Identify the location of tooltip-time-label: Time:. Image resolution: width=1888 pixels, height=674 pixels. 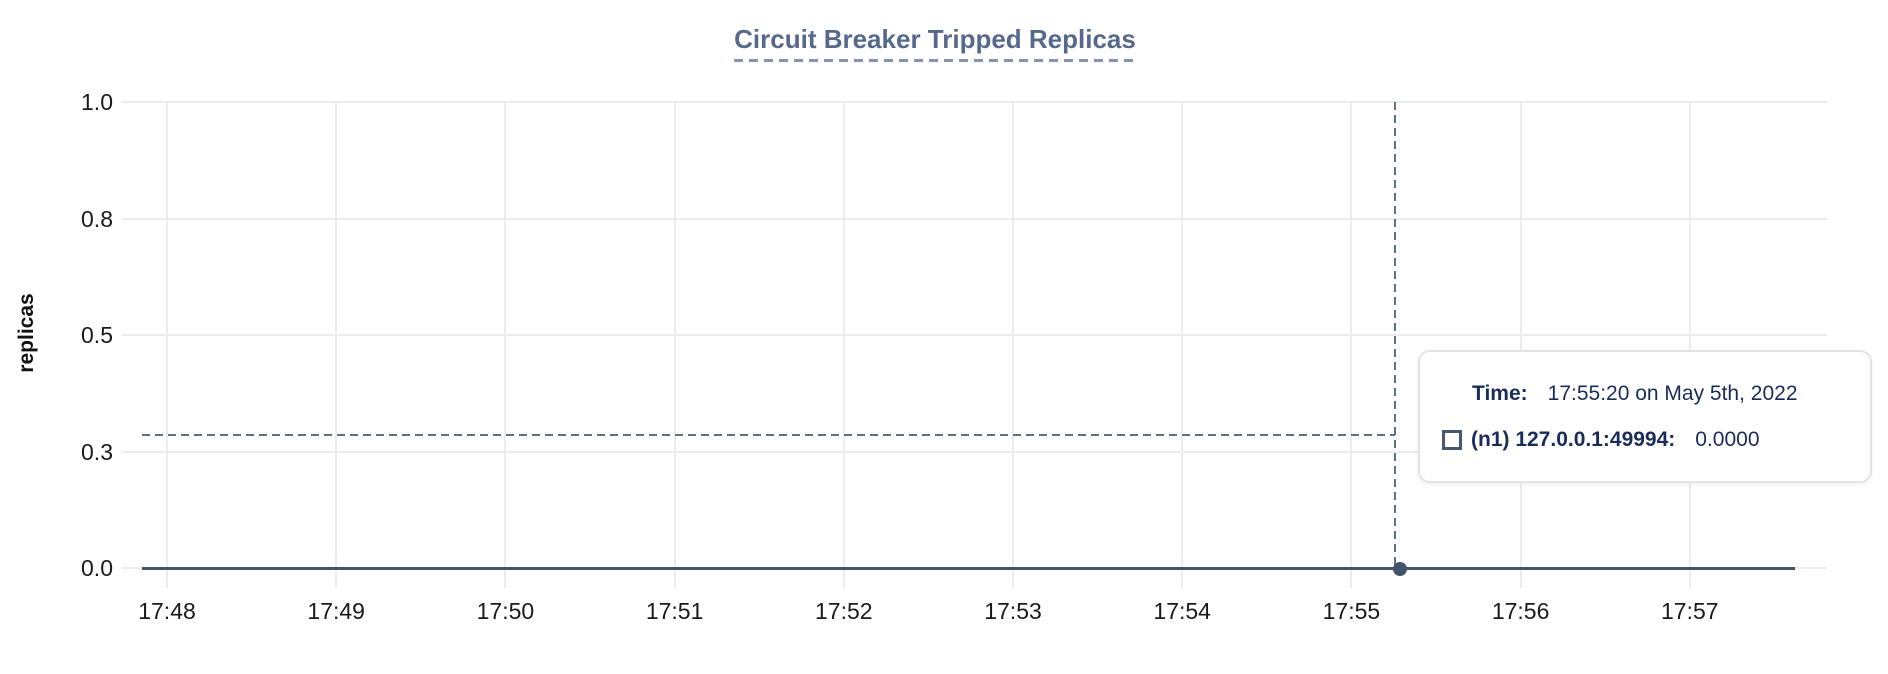
(1500, 393).